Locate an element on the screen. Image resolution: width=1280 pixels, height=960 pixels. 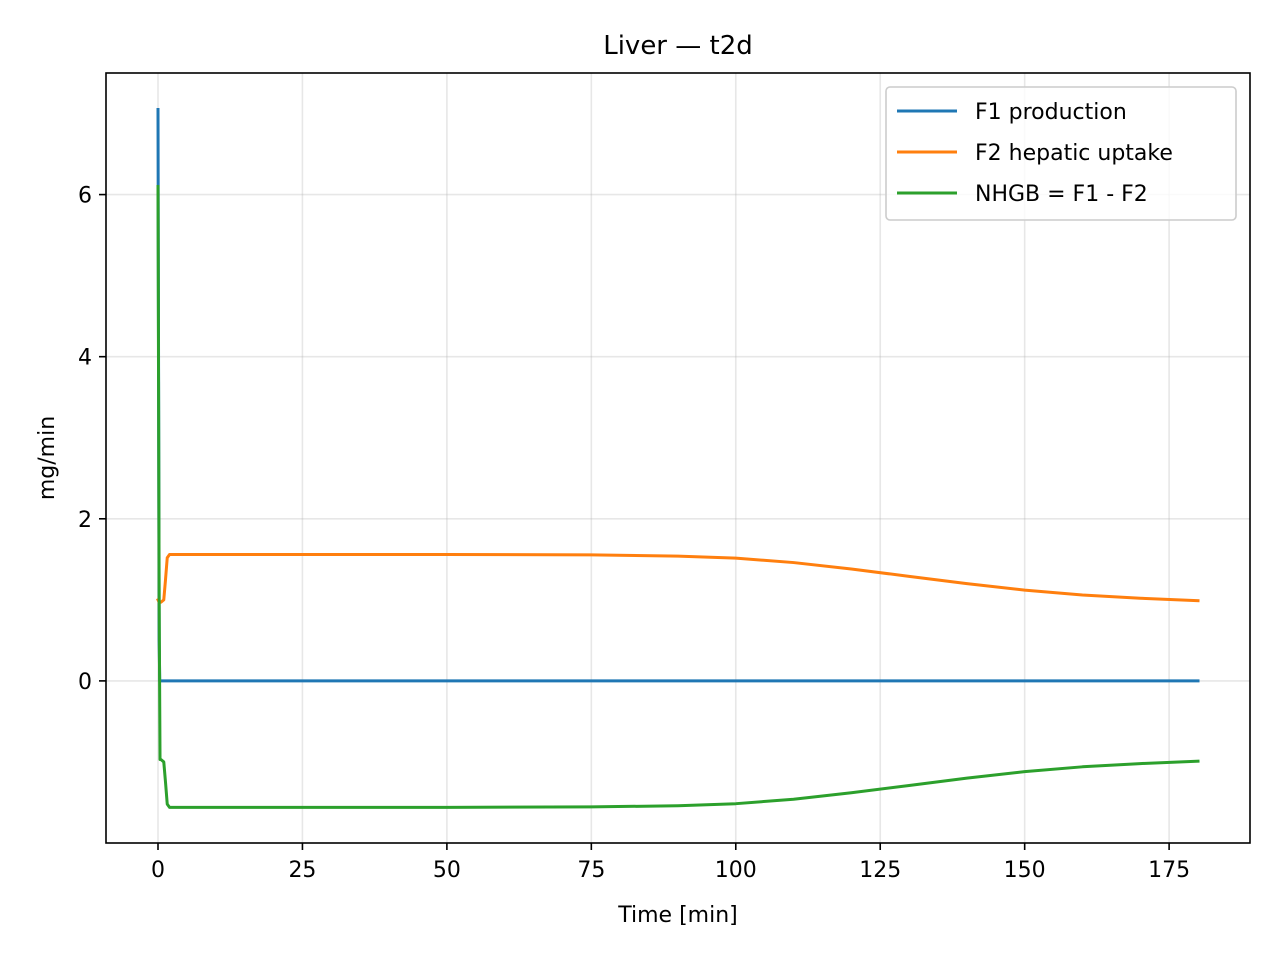
legend-box is located at coordinates (1061, 153).